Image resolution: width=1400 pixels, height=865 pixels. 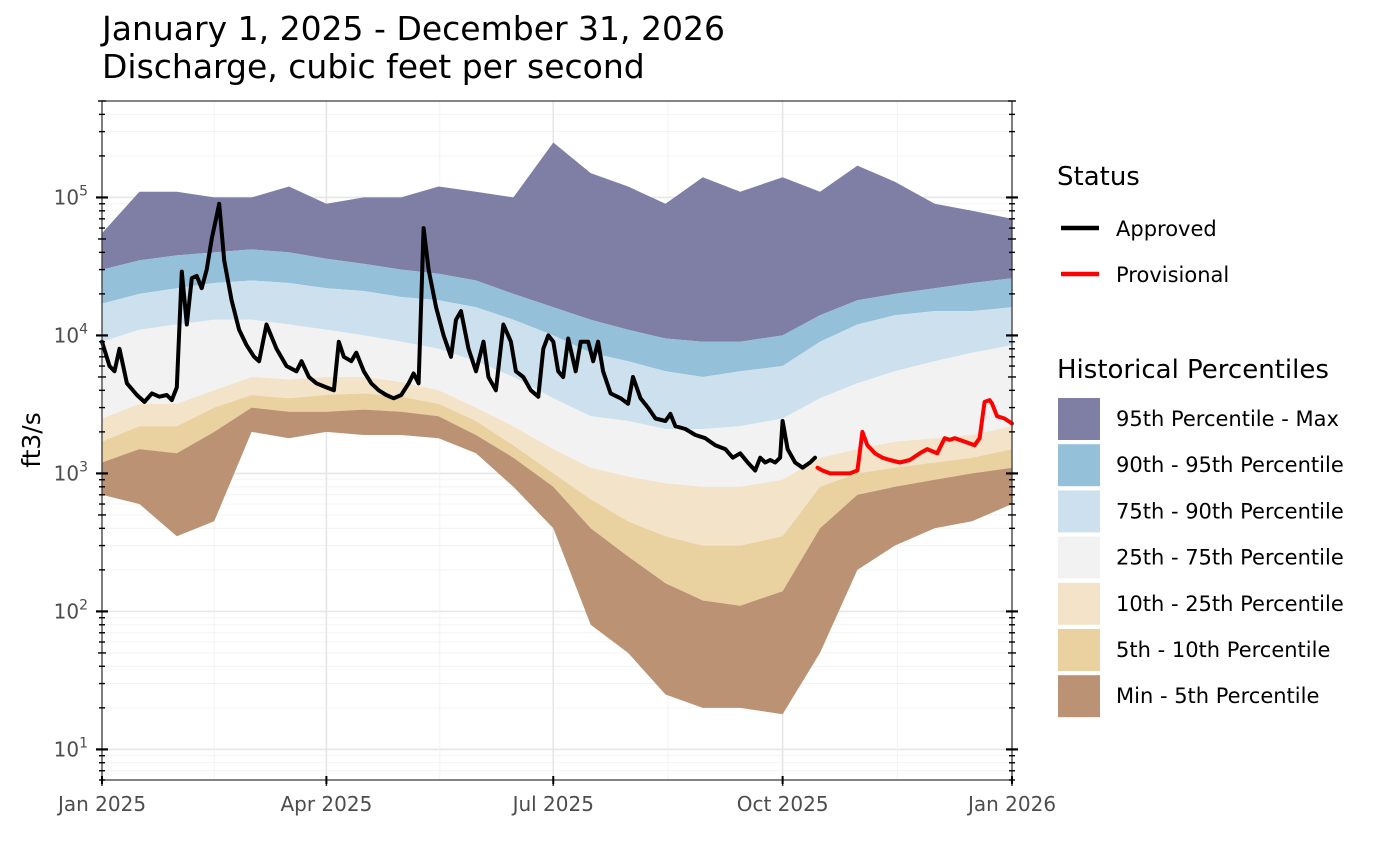 What do you see at coordinates (1172, 275) in the screenshot?
I see `legend-label-provisional: Provisional` at bounding box center [1172, 275].